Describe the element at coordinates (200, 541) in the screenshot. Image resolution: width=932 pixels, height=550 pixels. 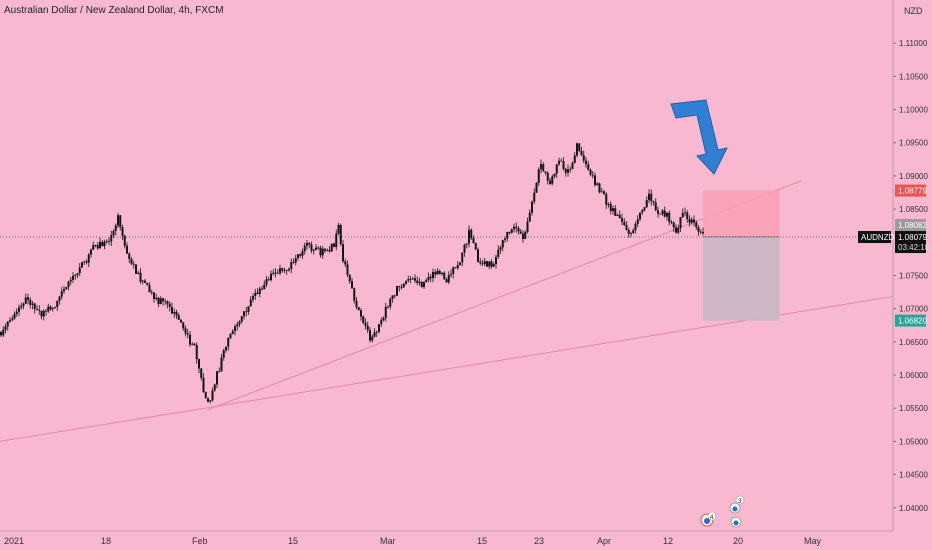
I see `time-tick: Feb` at that location.